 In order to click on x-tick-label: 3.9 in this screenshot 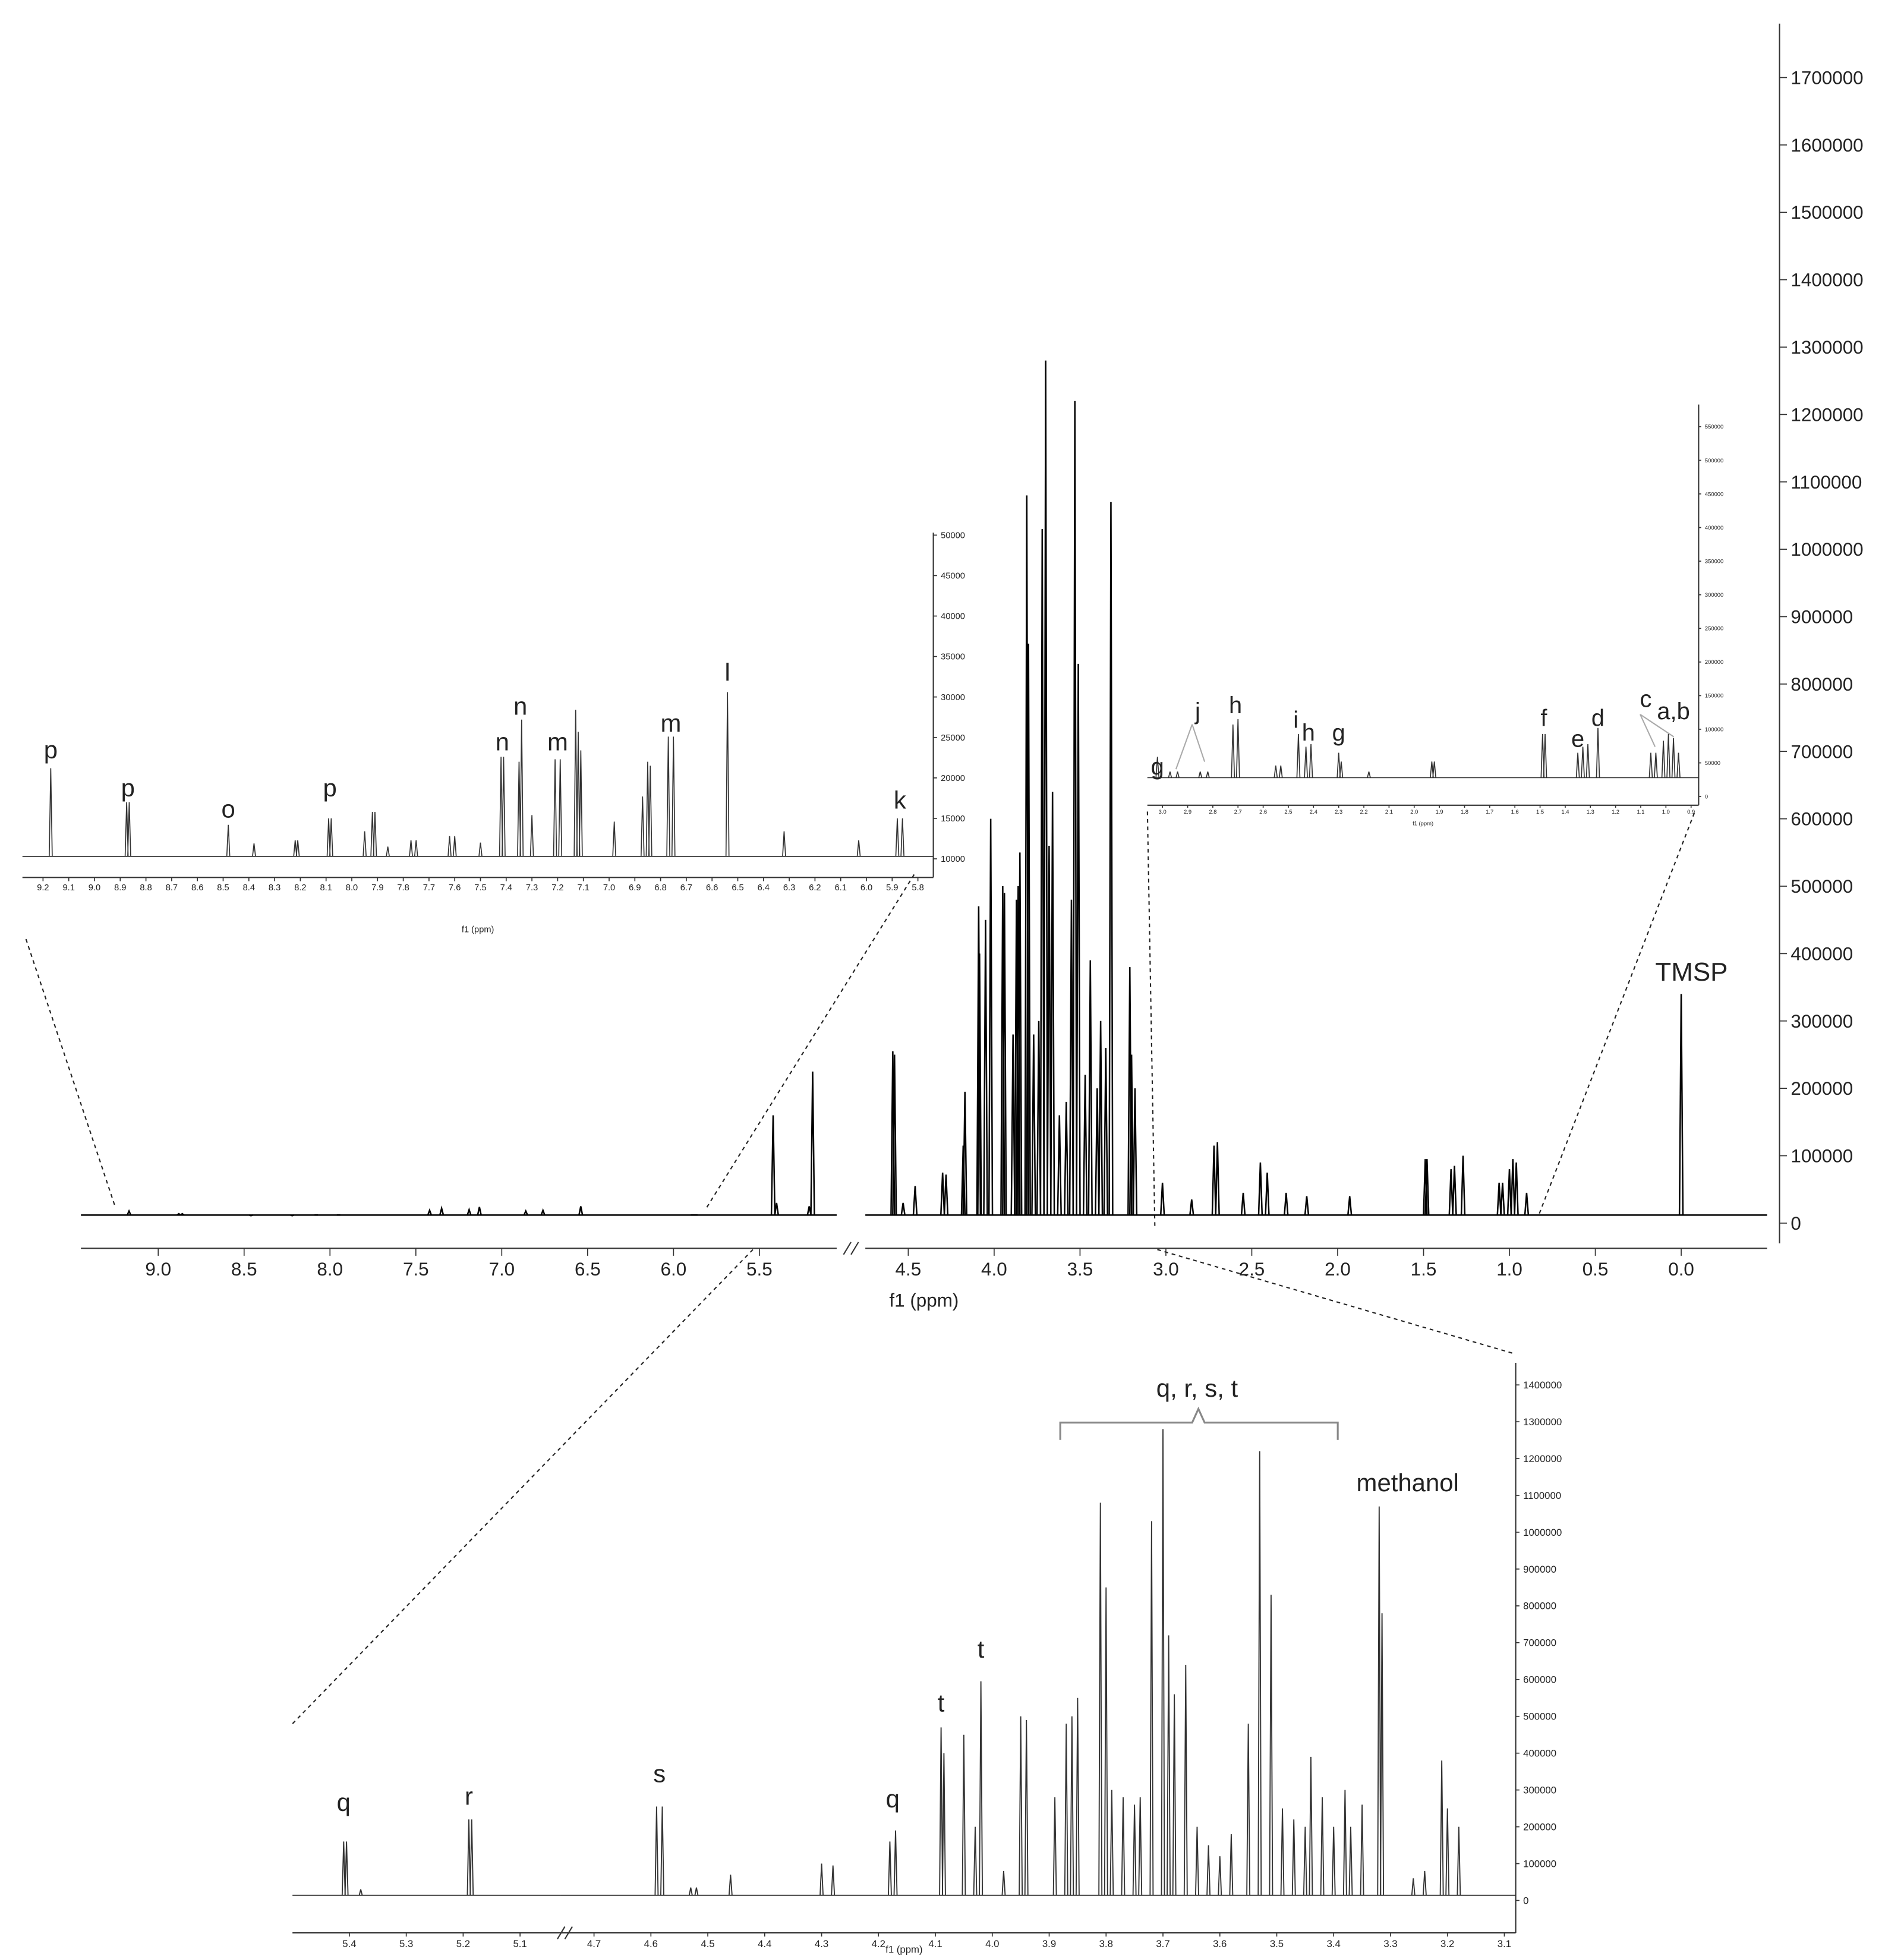, I will do `click(1049, 1943)`.